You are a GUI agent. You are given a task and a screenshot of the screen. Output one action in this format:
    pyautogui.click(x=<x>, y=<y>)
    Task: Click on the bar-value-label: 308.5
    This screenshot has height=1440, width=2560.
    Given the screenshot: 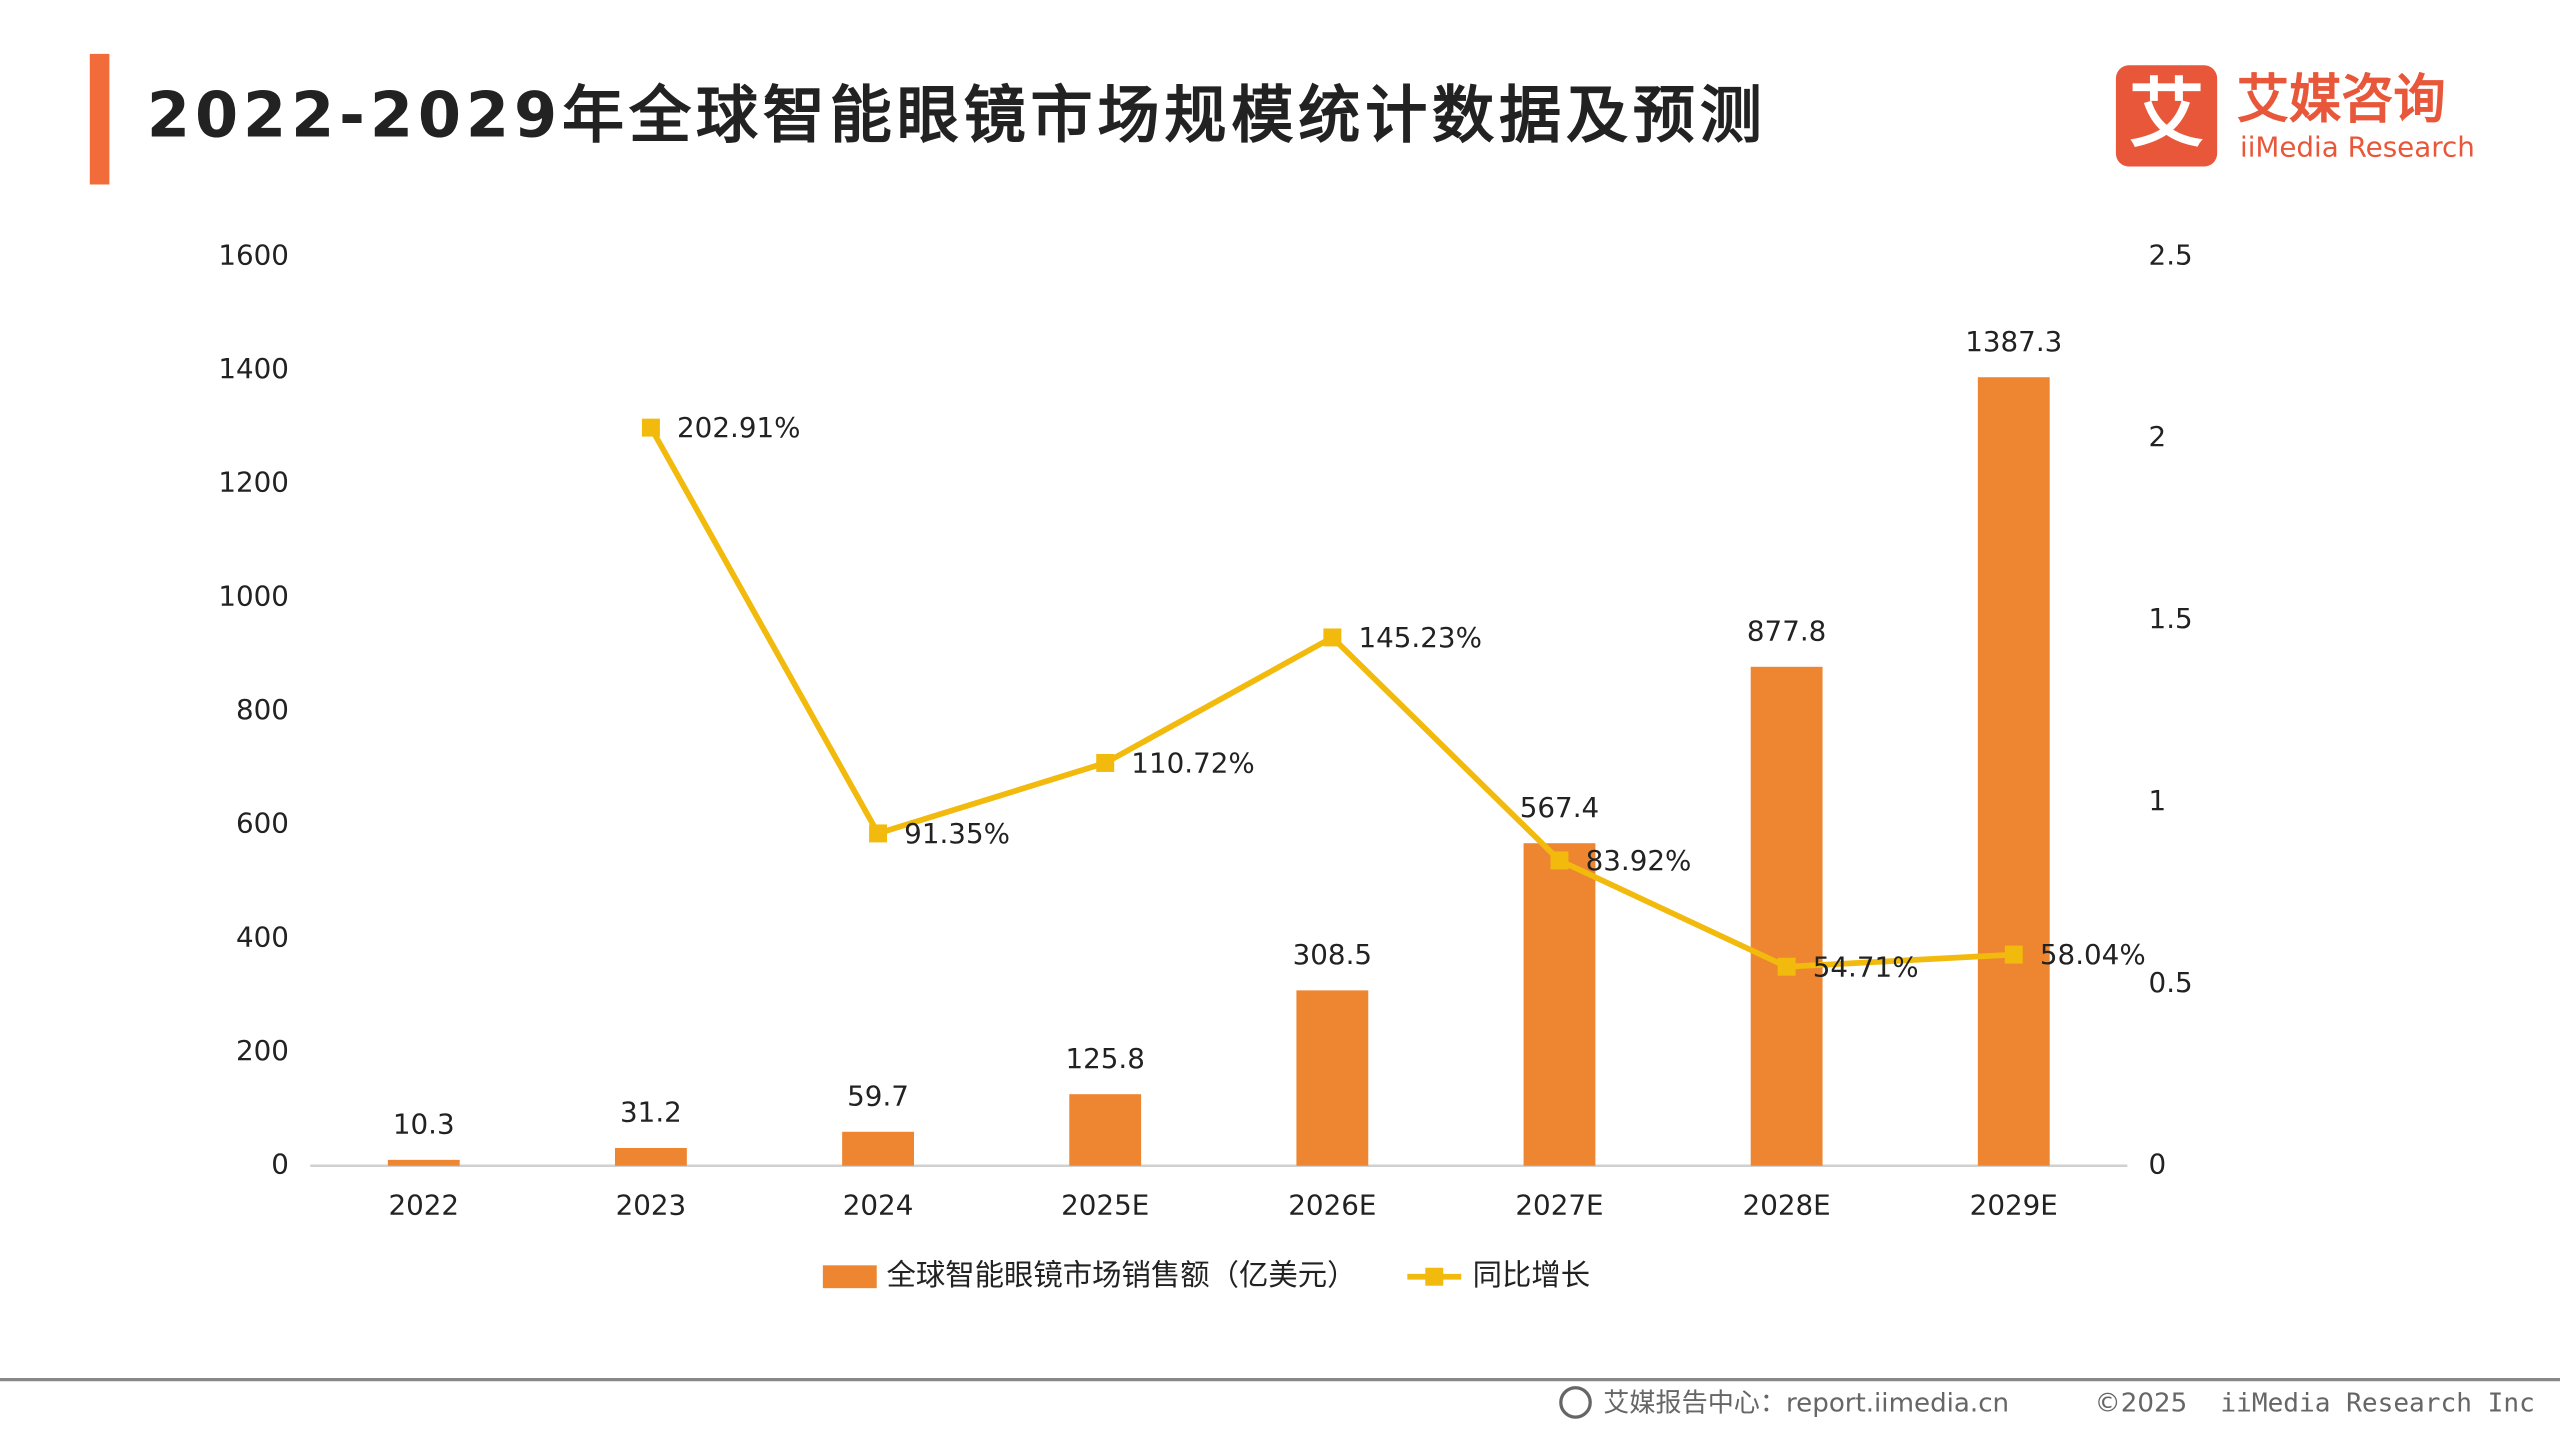 What is the action you would take?
    pyautogui.click(x=1332, y=954)
    